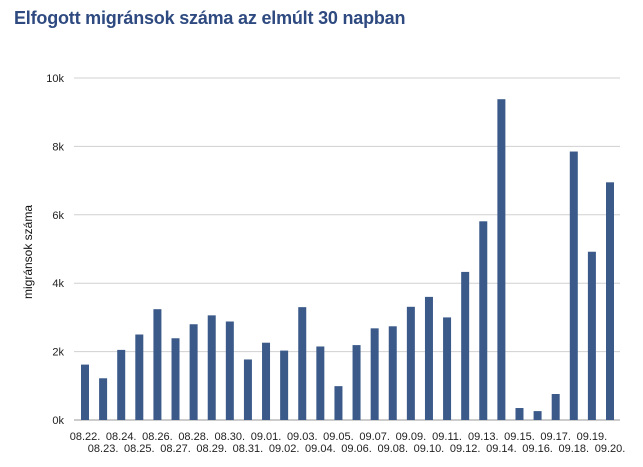  What do you see at coordinates (139, 449) in the screenshot?
I see `x-tick-label: 08.25.` at bounding box center [139, 449].